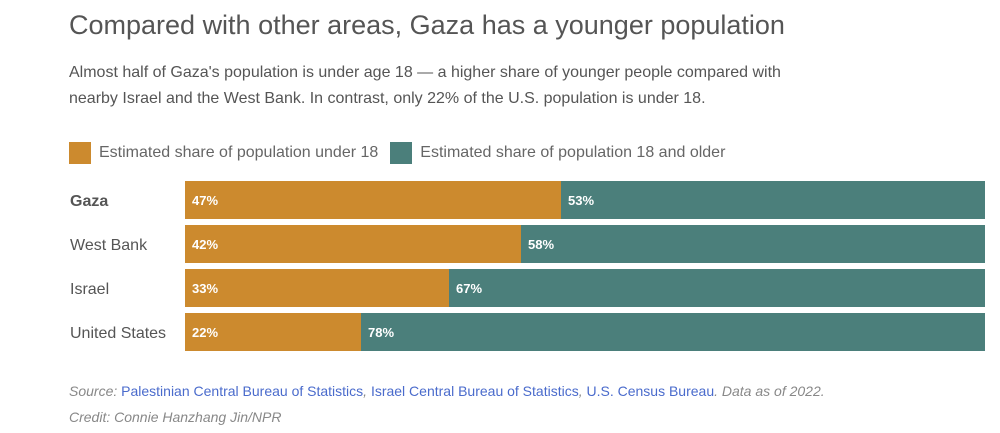 The height and width of the screenshot is (433, 1000). I want to click on data-note: Data as of 2022., so click(773, 391).